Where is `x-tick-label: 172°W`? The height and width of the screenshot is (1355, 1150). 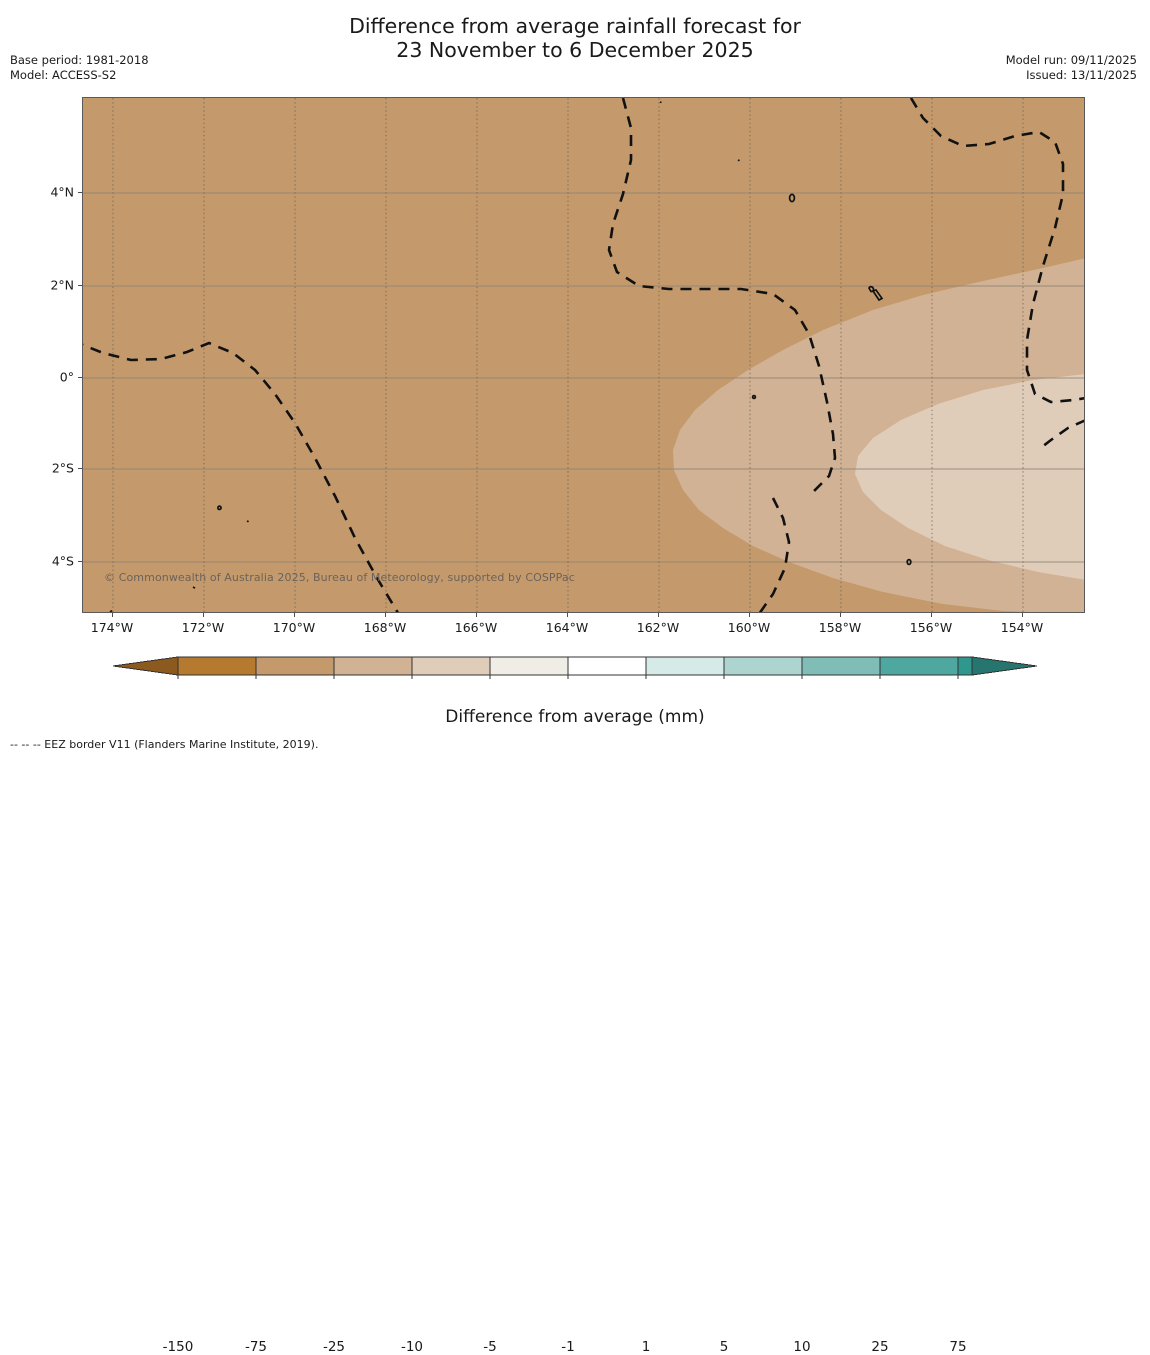
x-tick-label: 172°W is located at coordinates (203, 627).